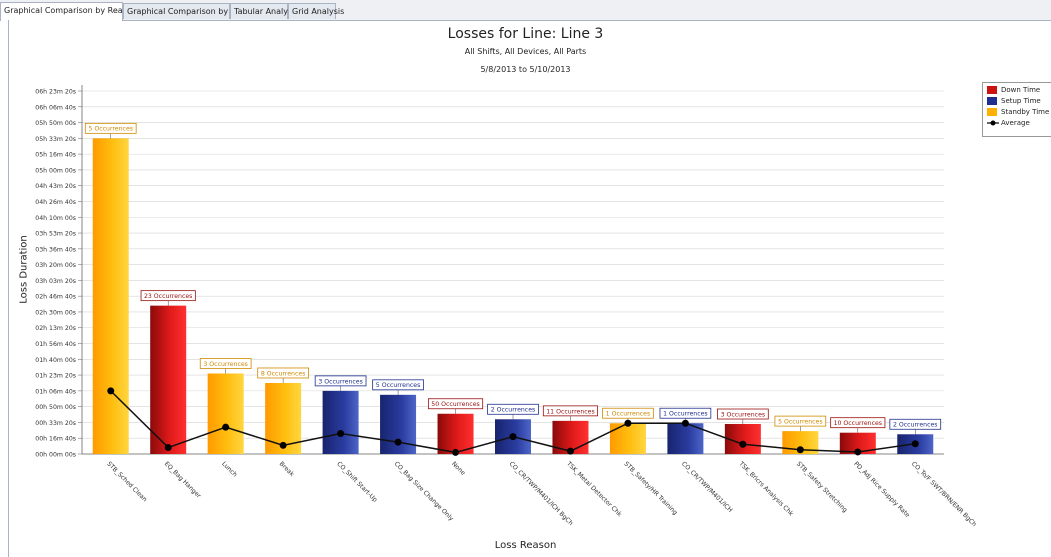  I want to click on data-label: 50 Occurrences, so click(455, 404).